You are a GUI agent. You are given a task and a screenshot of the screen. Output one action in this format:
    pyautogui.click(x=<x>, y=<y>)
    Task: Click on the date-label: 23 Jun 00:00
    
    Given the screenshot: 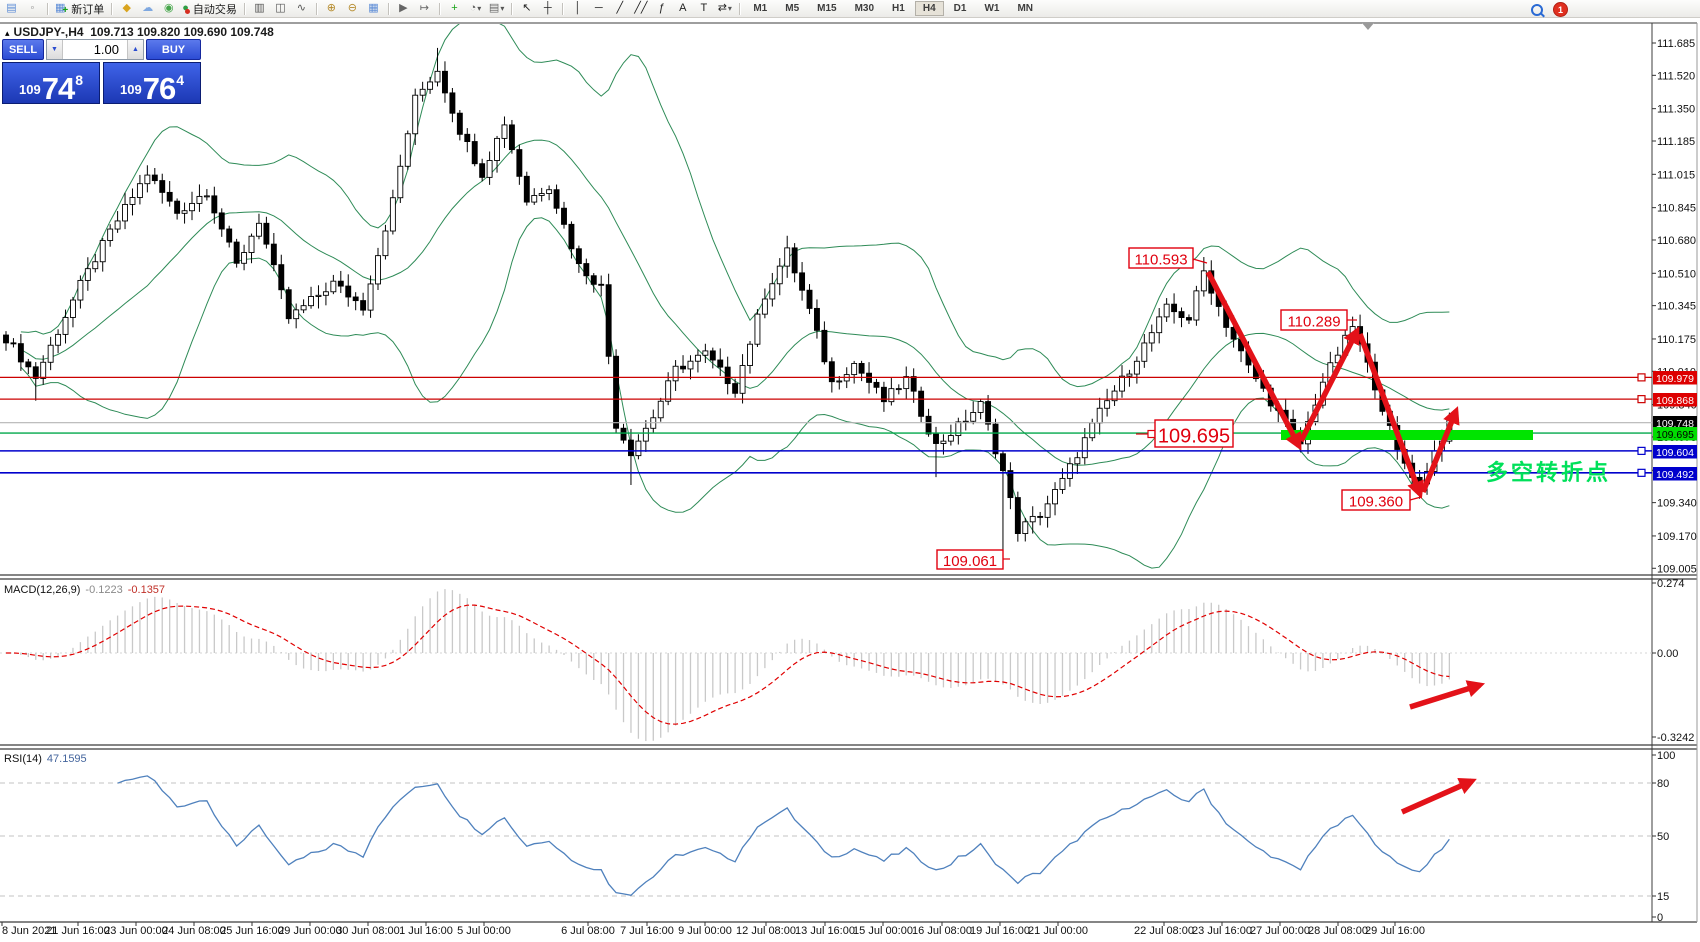 What is the action you would take?
    pyautogui.click(x=136, y=931)
    